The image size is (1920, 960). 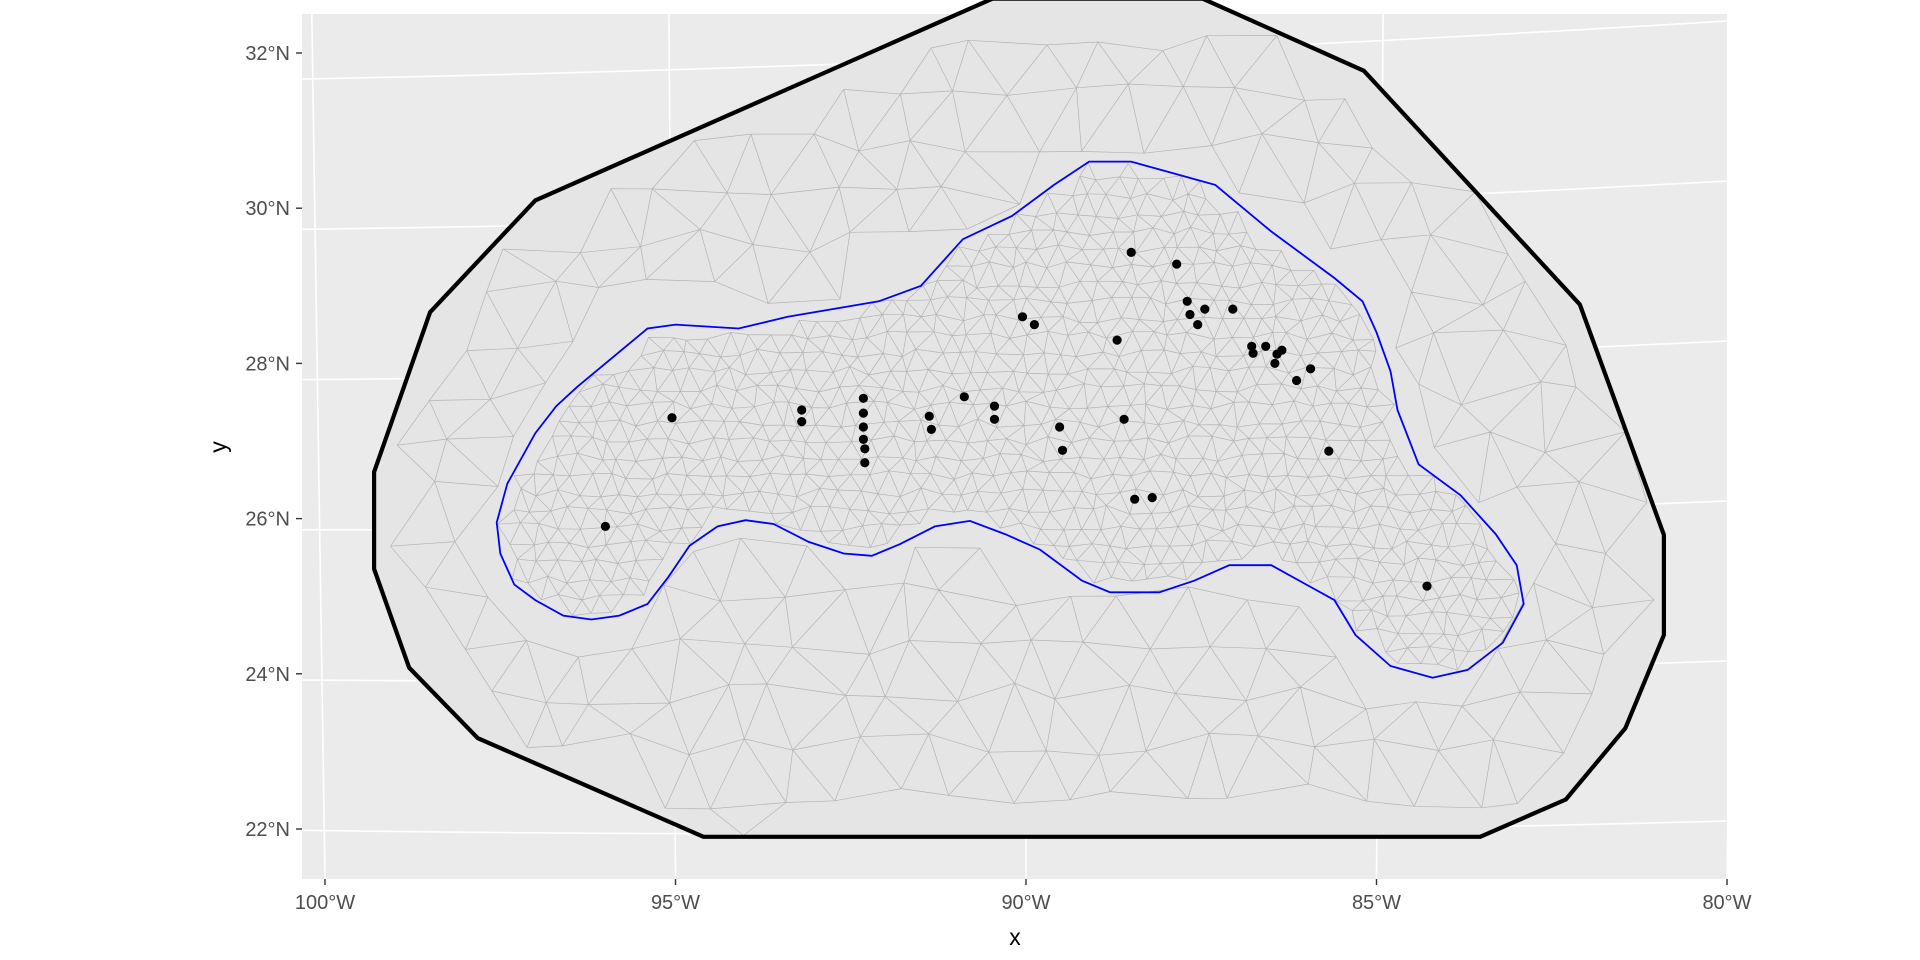 I want to click on x-axis: 100°W 95°W 90°W 85°W 80°W, so click(x=1023, y=896).